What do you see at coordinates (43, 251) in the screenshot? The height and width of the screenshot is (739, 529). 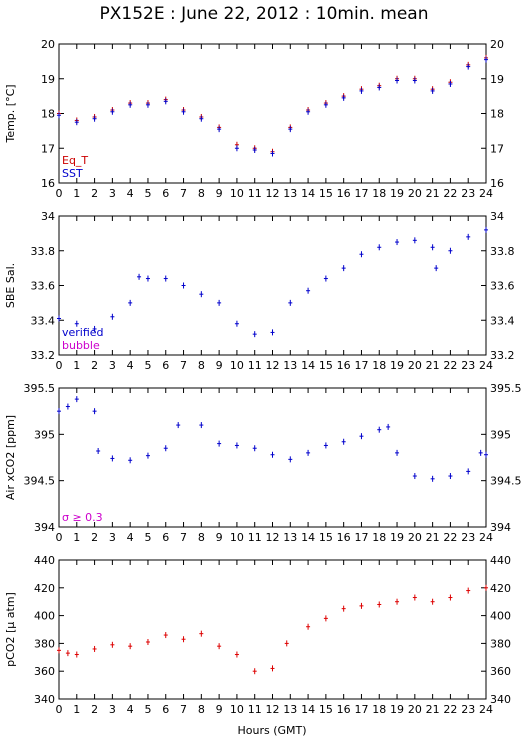 I see `y-tick-label: 33.8` at bounding box center [43, 251].